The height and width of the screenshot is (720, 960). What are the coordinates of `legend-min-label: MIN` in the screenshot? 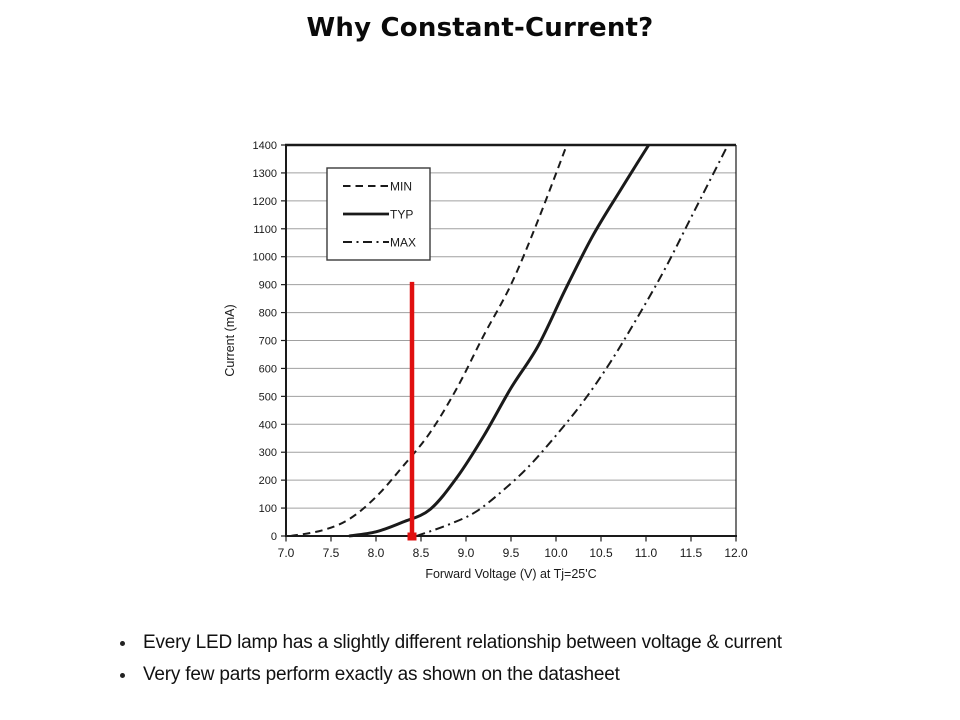 It's located at (401, 187).